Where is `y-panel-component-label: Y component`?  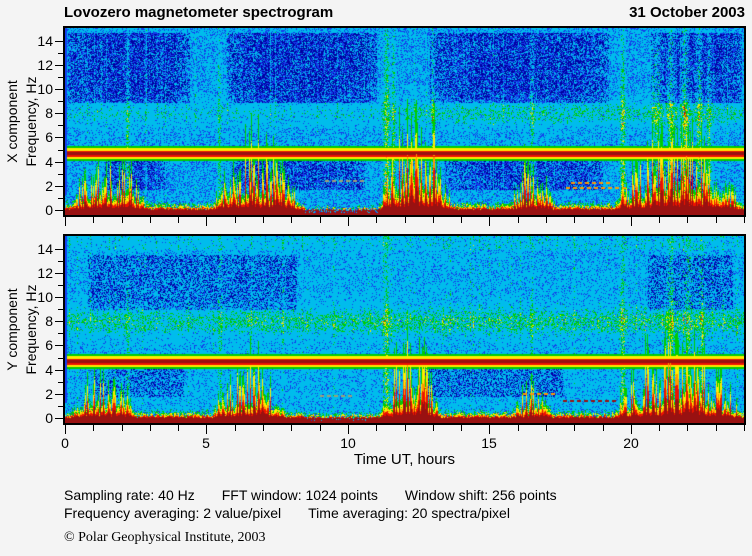 y-panel-component-label: Y component is located at coordinates (12, 329).